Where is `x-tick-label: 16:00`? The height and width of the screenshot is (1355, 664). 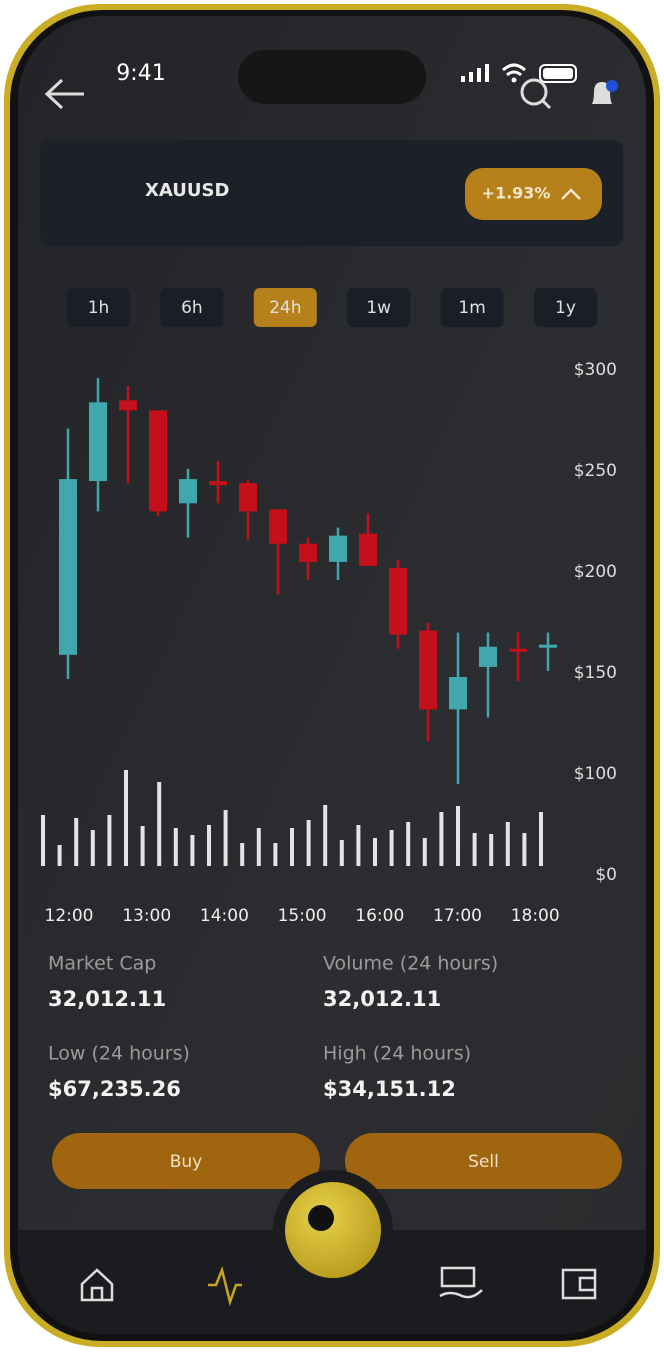
x-tick-label: 16:00 is located at coordinates (379, 916).